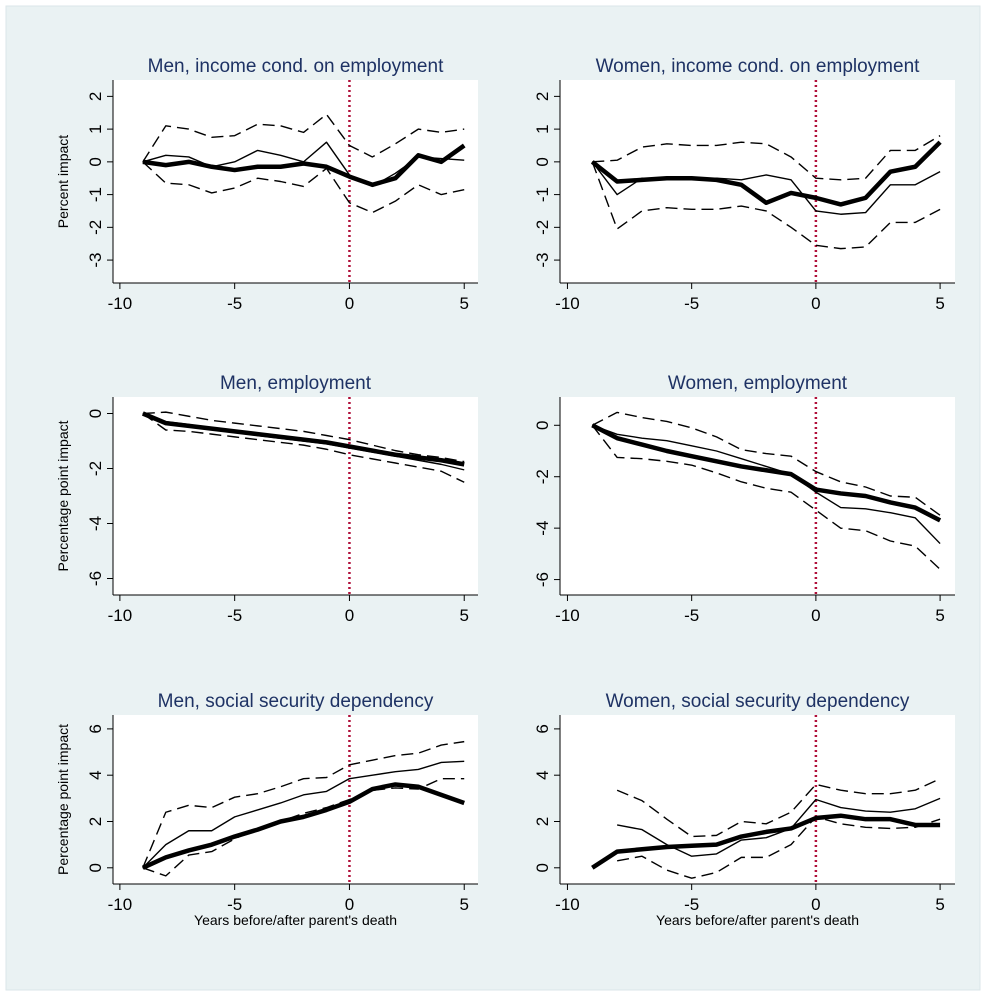 The height and width of the screenshot is (996, 986). I want to click on chart-title: Men, income cond. on employment, so click(296, 66).